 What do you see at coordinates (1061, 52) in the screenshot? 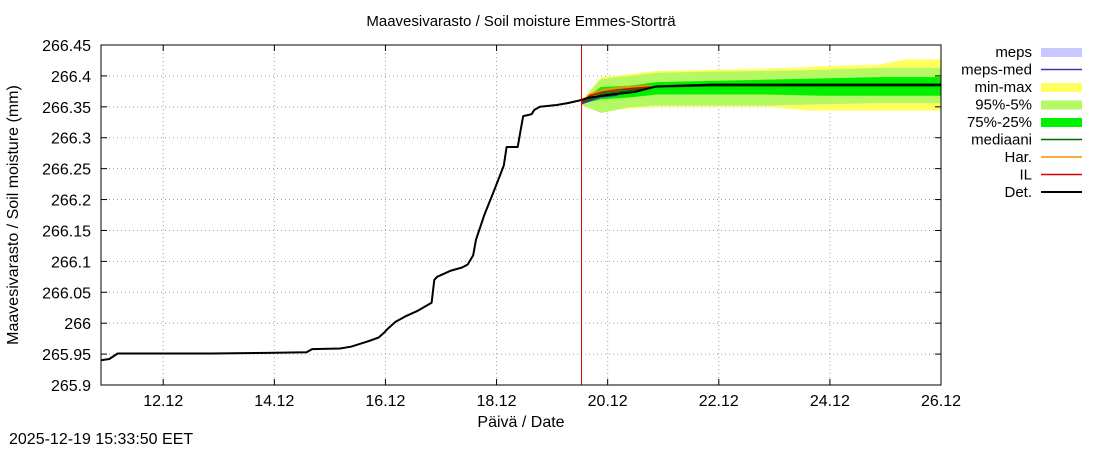
I see `legend-swatch-meps` at bounding box center [1061, 52].